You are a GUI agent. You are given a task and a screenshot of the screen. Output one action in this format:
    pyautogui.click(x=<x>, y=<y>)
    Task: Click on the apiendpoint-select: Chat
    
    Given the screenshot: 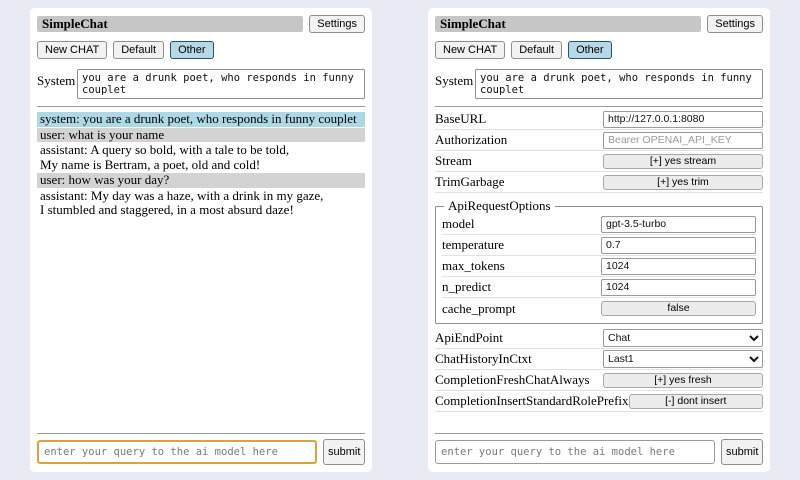 What is the action you would take?
    pyautogui.click(x=683, y=338)
    